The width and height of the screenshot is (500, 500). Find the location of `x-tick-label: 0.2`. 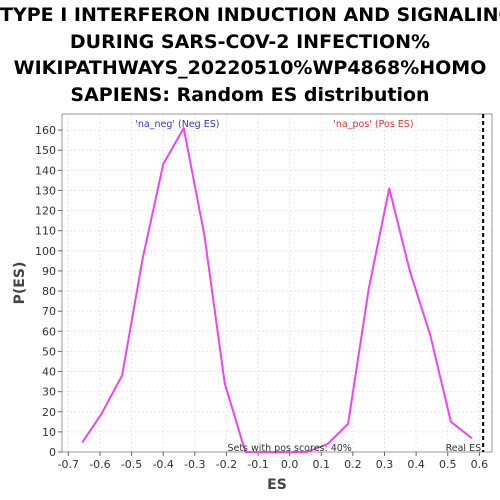

x-tick-label: 0.2 is located at coordinates (353, 464).